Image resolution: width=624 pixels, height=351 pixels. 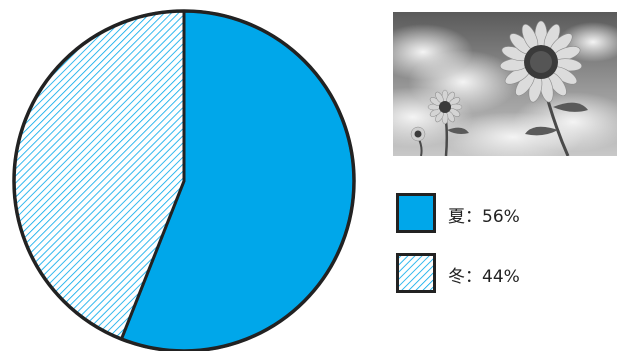 I want to click on legend-label-winter: 冬：44%, so click(x=484, y=277).